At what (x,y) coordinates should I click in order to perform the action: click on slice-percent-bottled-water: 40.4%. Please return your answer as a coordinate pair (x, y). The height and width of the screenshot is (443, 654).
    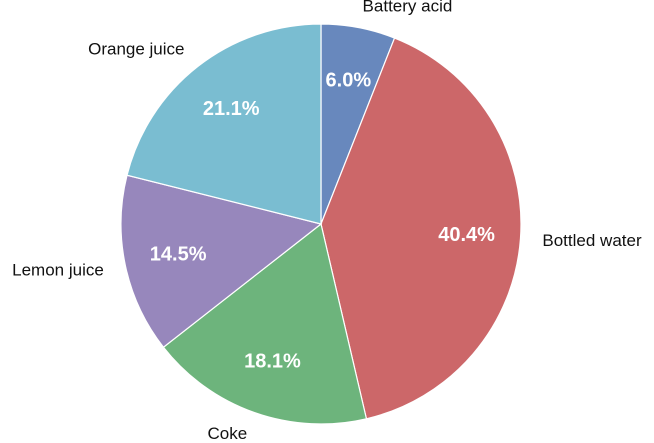
    Looking at the image, I should click on (466, 235).